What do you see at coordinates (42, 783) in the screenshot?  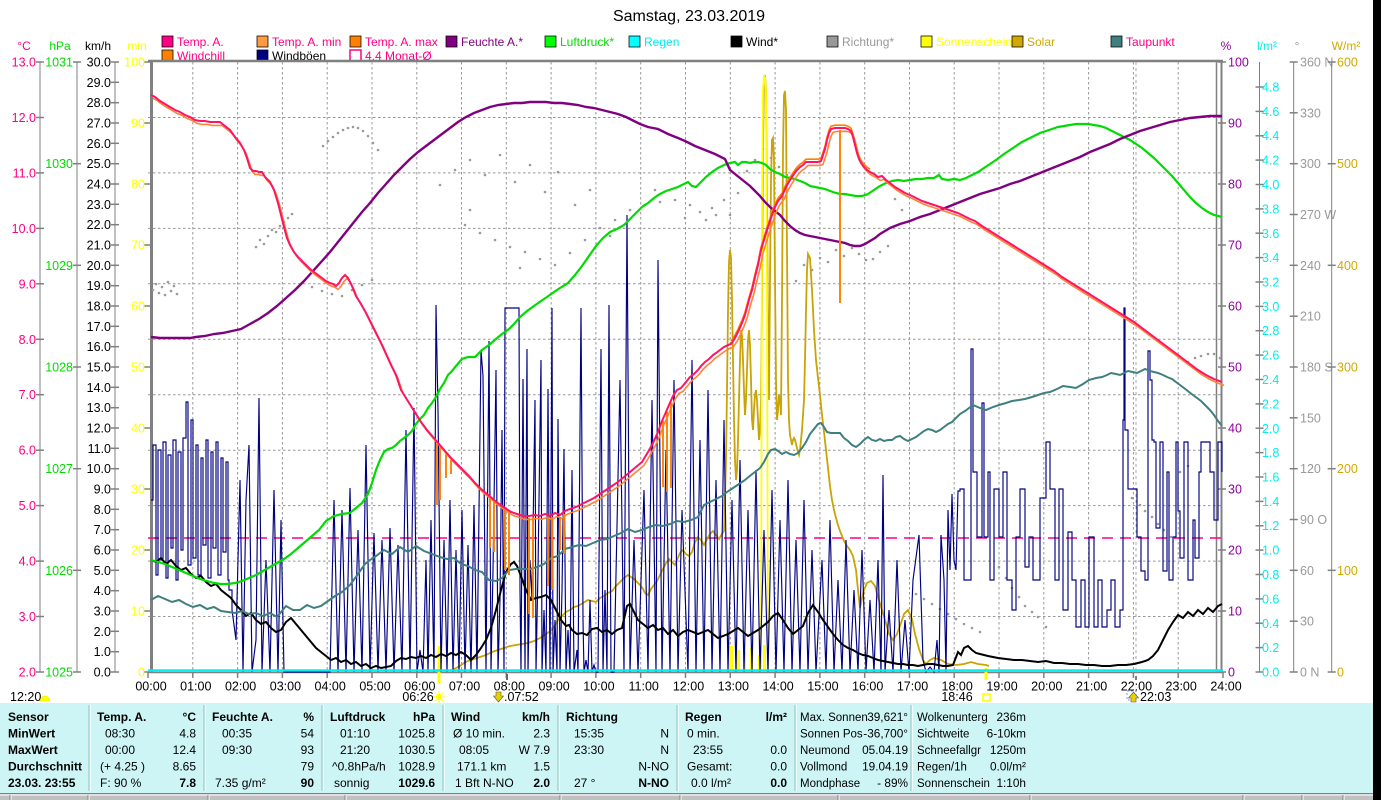 I see `svg-text: 23.03. 23:55` at bounding box center [42, 783].